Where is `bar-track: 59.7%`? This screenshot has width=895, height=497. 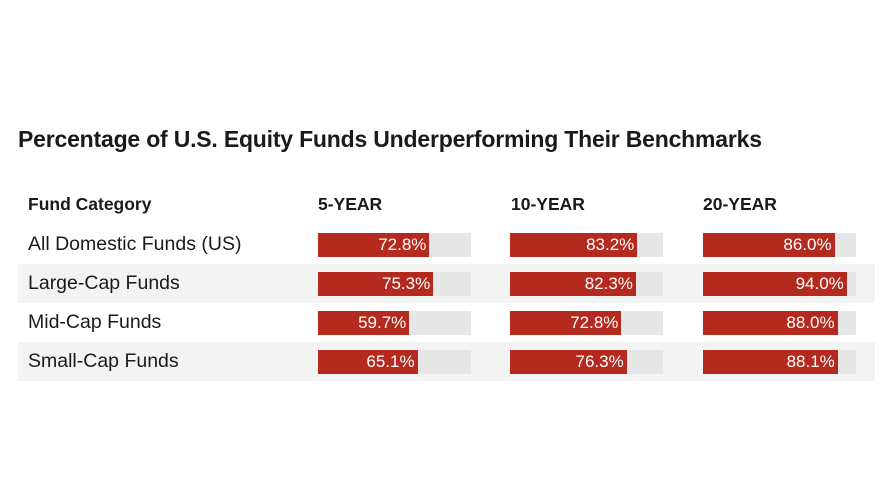
bar-track: 59.7% is located at coordinates (394, 323).